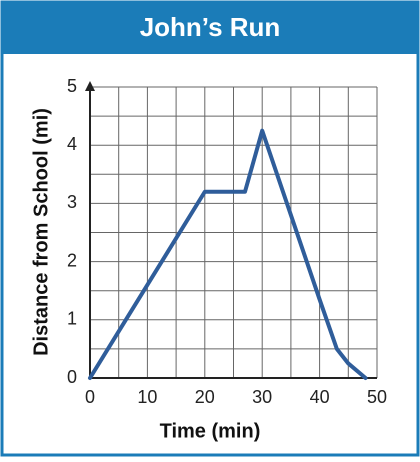 The image size is (420, 462). What do you see at coordinates (210, 431) in the screenshot?
I see `x-axis-label: Time (min)` at bounding box center [210, 431].